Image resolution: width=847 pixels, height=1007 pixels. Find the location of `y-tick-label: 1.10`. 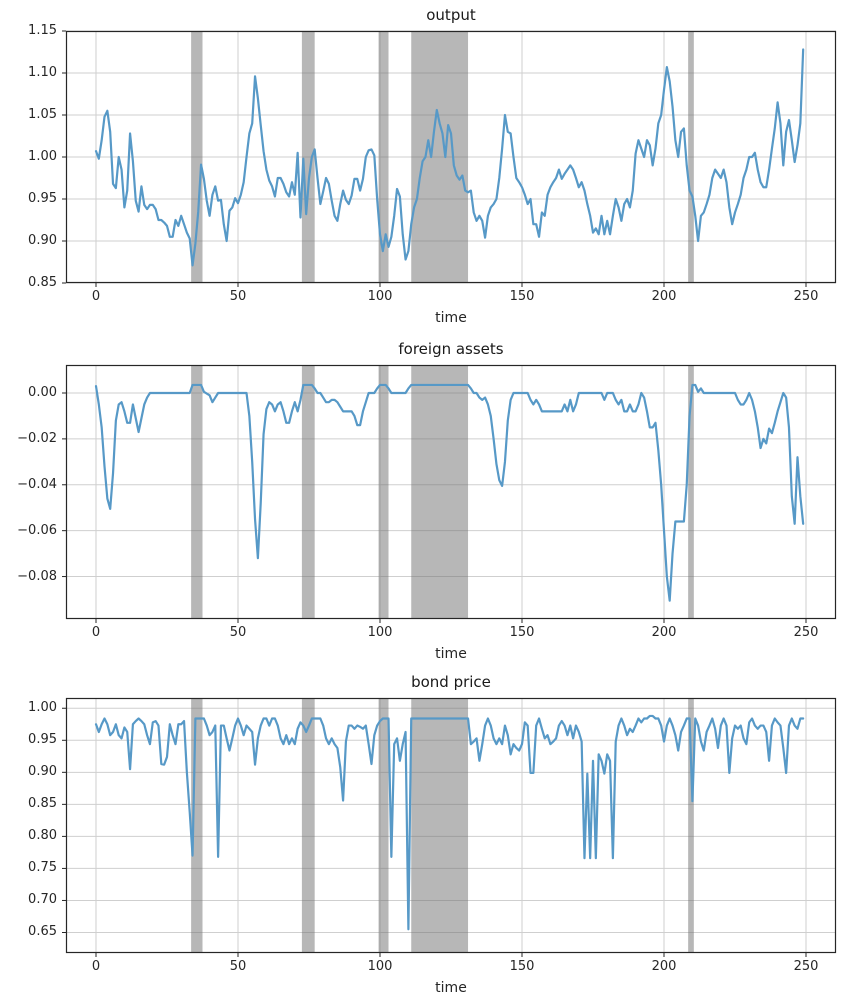

y-tick-label: 1.10 is located at coordinates (42, 72).